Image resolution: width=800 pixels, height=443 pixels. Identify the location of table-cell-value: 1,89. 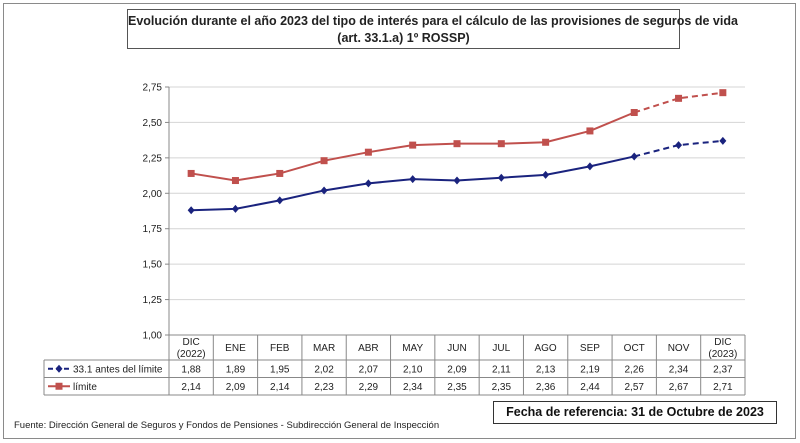
(236, 369).